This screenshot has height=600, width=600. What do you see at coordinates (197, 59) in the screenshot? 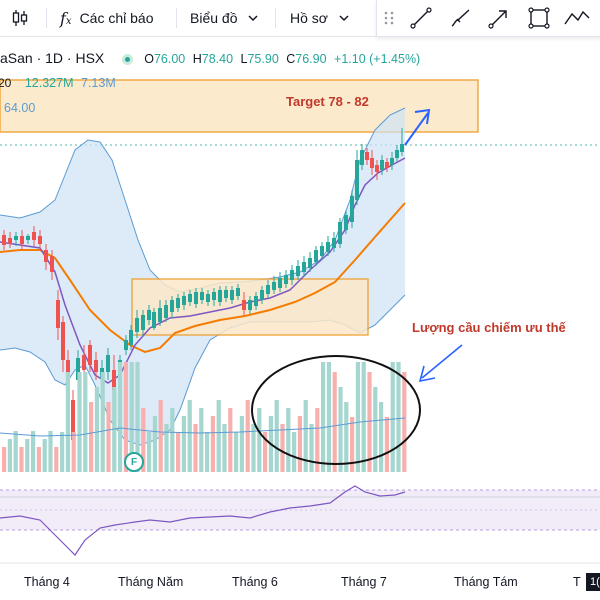
I see `high-label: H` at bounding box center [197, 59].